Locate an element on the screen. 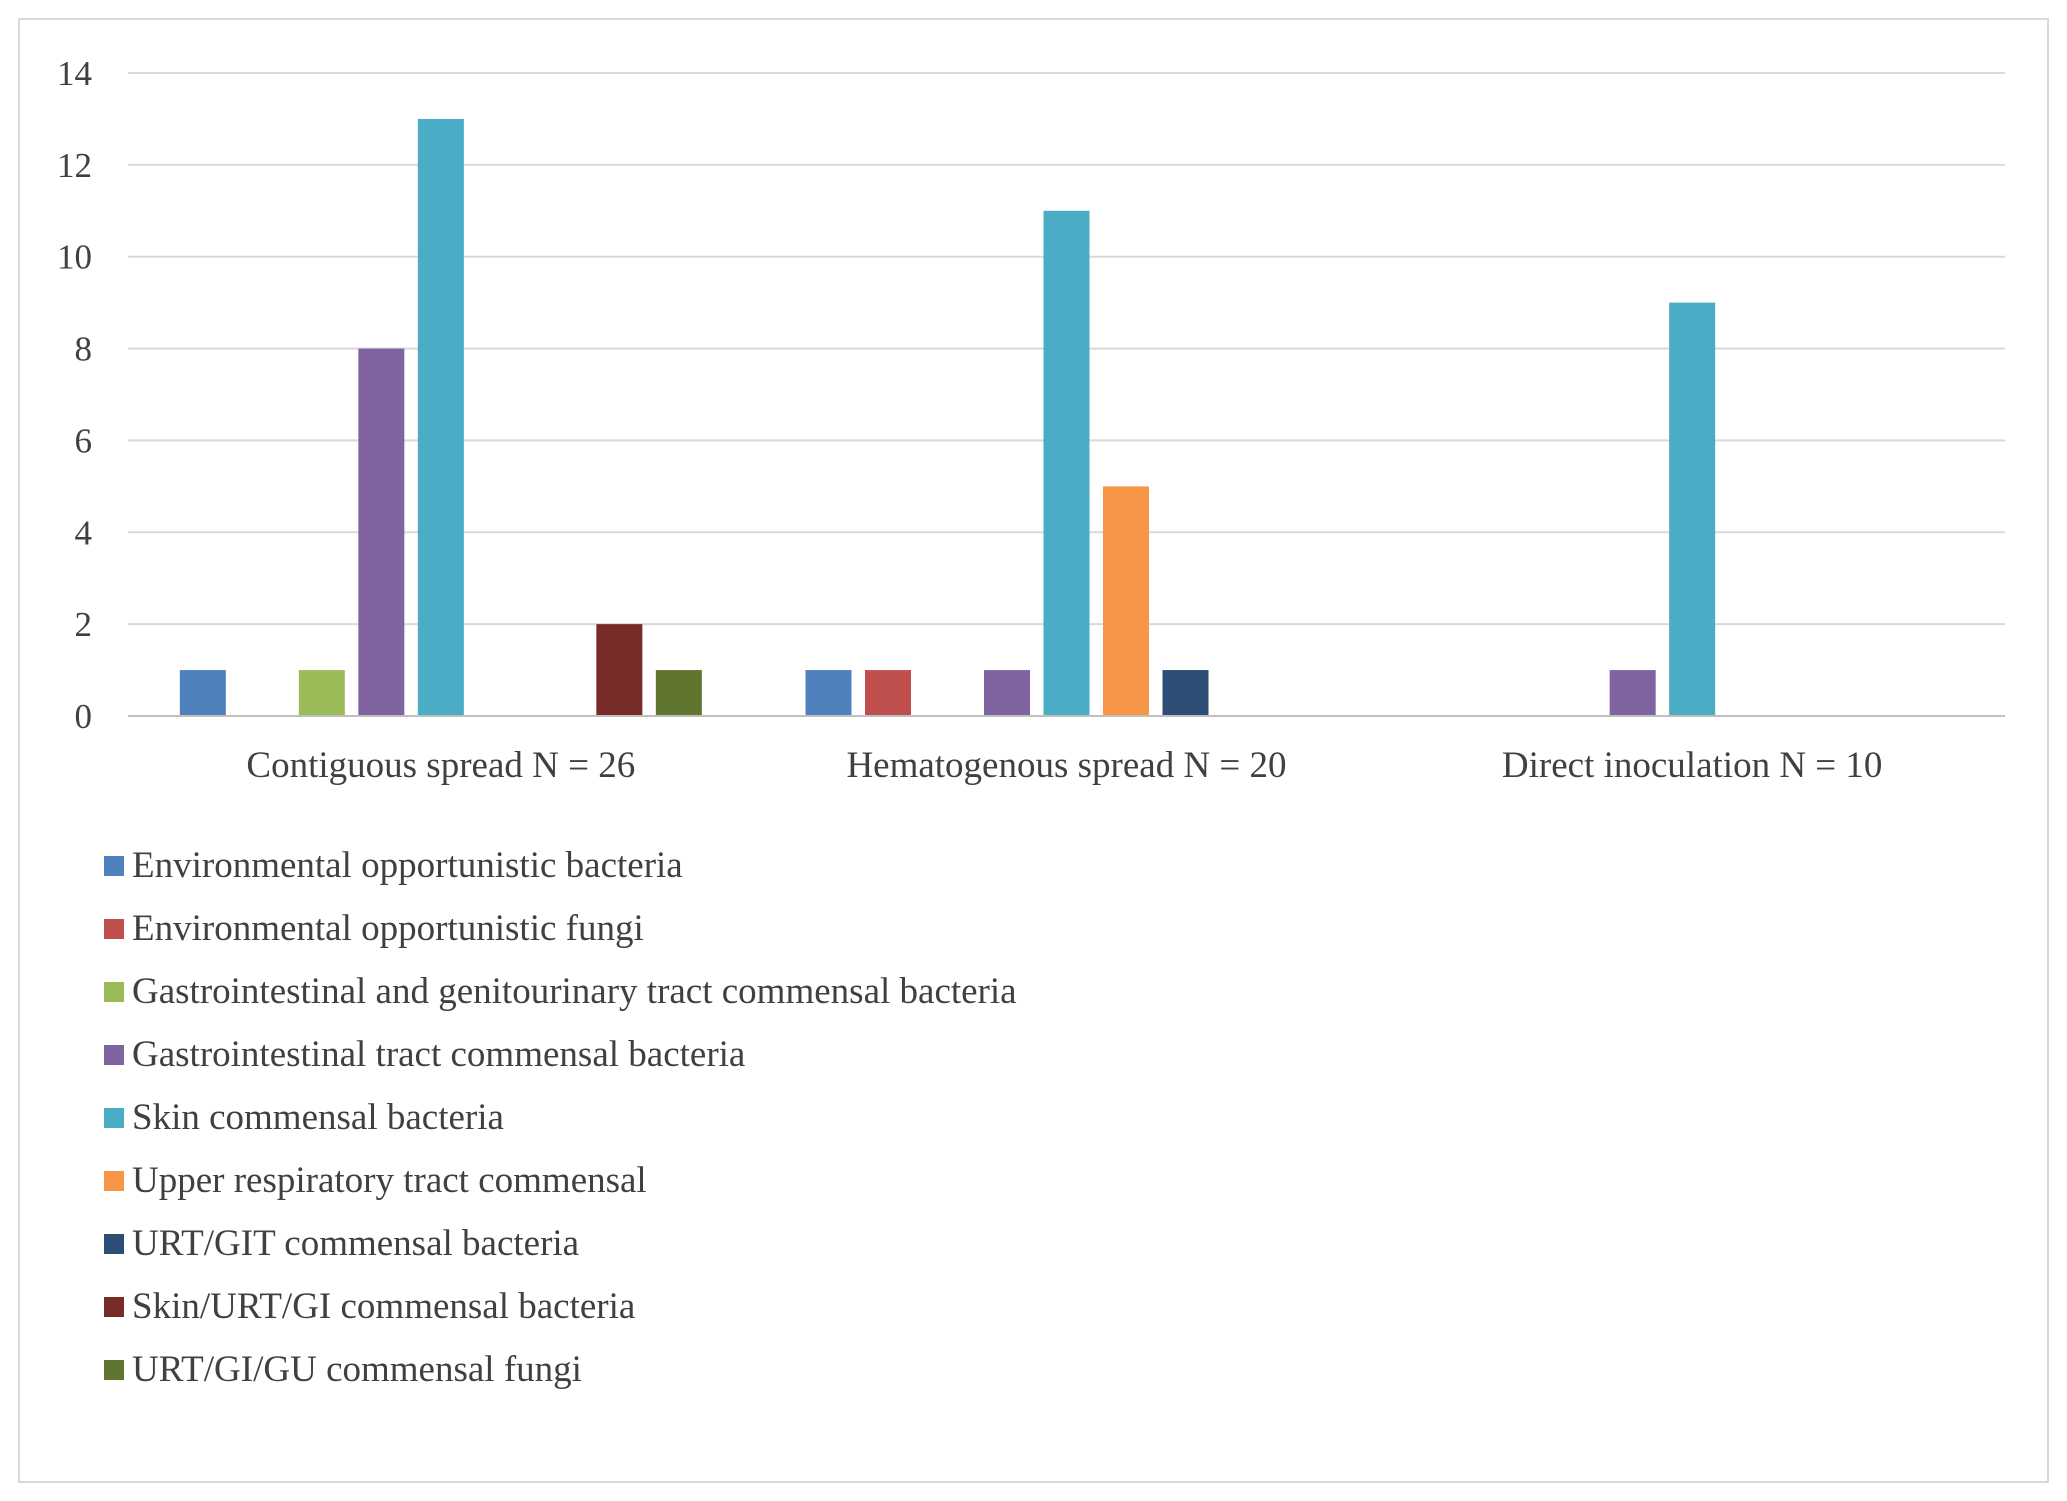 The width and height of the screenshot is (2067, 1501). y-tick-label: 2 is located at coordinates (84, 624).